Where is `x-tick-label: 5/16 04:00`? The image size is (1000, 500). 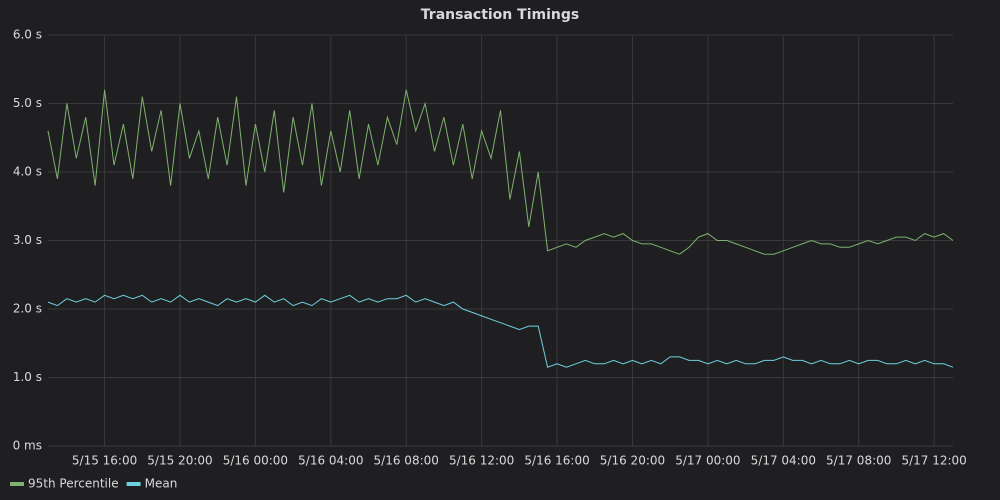 x-tick-label: 5/16 04:00 is located at coordinates (330, 461).